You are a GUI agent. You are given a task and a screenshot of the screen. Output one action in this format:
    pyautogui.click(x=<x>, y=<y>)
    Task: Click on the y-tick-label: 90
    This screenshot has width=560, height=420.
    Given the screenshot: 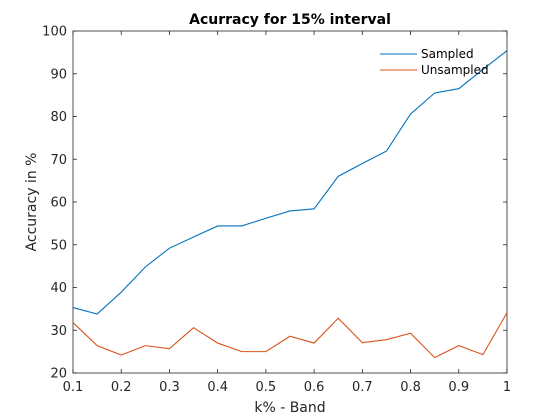 What is the action you would take?
    pyautogui.click(x=58, y=74)
    